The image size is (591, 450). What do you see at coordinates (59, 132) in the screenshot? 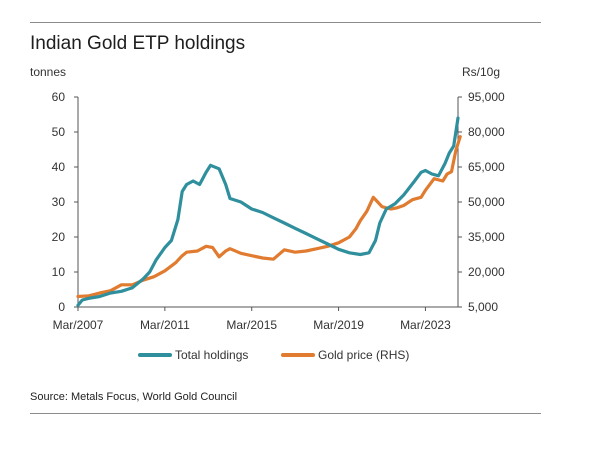
I see `left-tick-label: 50` at bounding box center [59, 132].